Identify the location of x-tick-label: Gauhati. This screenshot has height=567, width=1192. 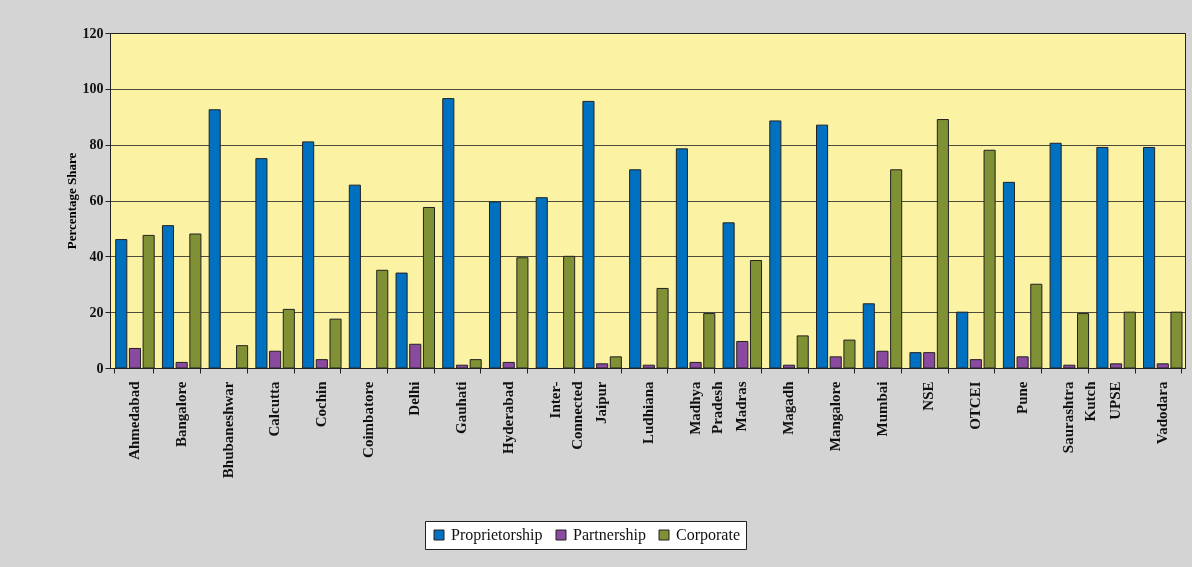
(461, 408).